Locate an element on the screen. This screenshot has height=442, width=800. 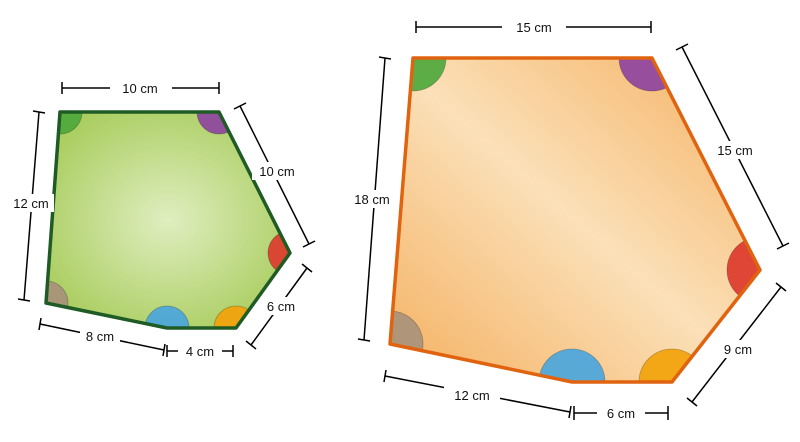
large-angle-marker-blue is located at coordinates (572, 365).